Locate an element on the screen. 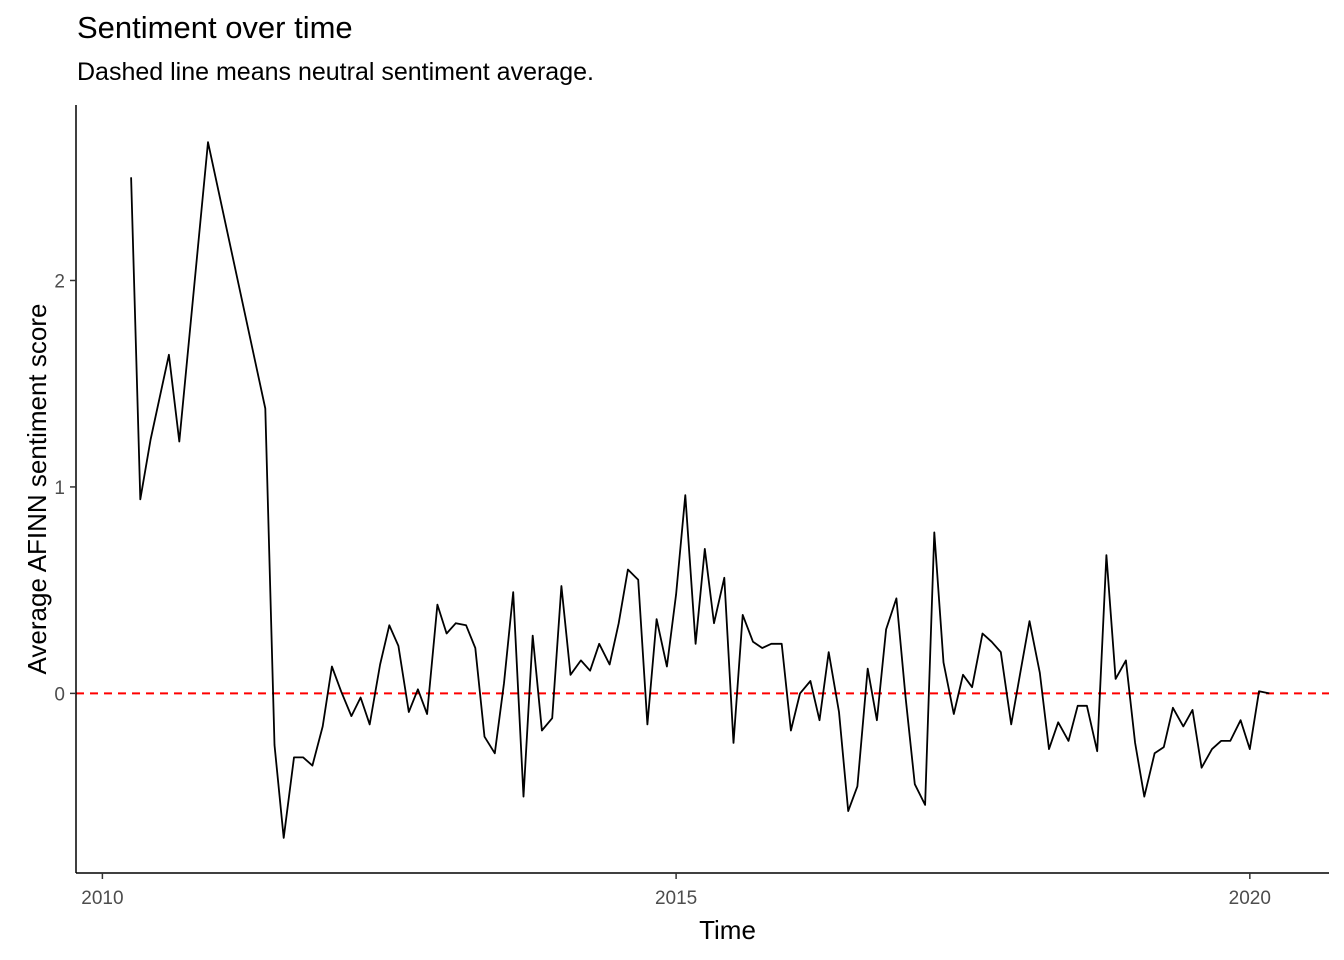 The height and width of the screenshot is (960, 1344). x-axis-title: Time is located at coordinates (727, 930).